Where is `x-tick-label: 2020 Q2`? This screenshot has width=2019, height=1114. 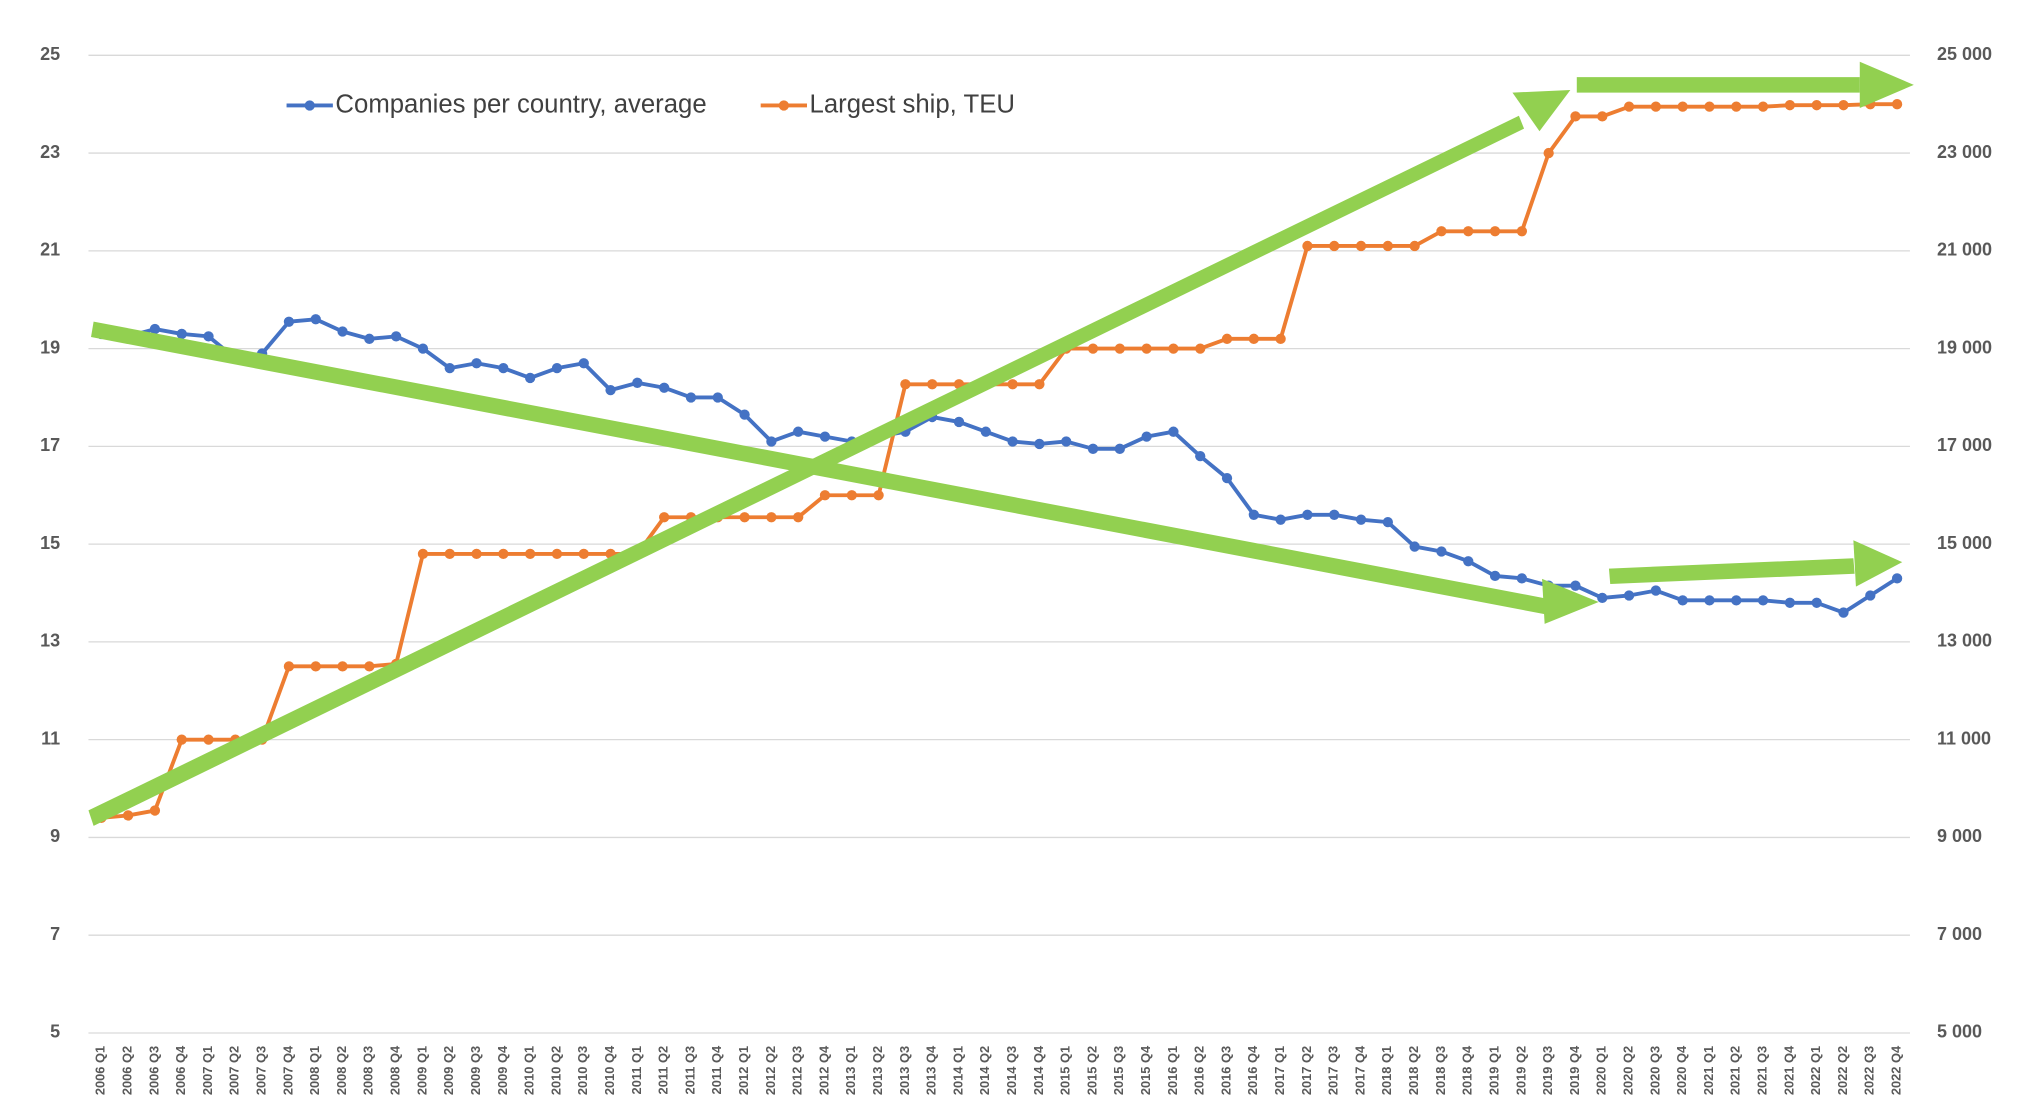
x-tick-label: 2020 Q2 is located at coordinates (1627, 1070).